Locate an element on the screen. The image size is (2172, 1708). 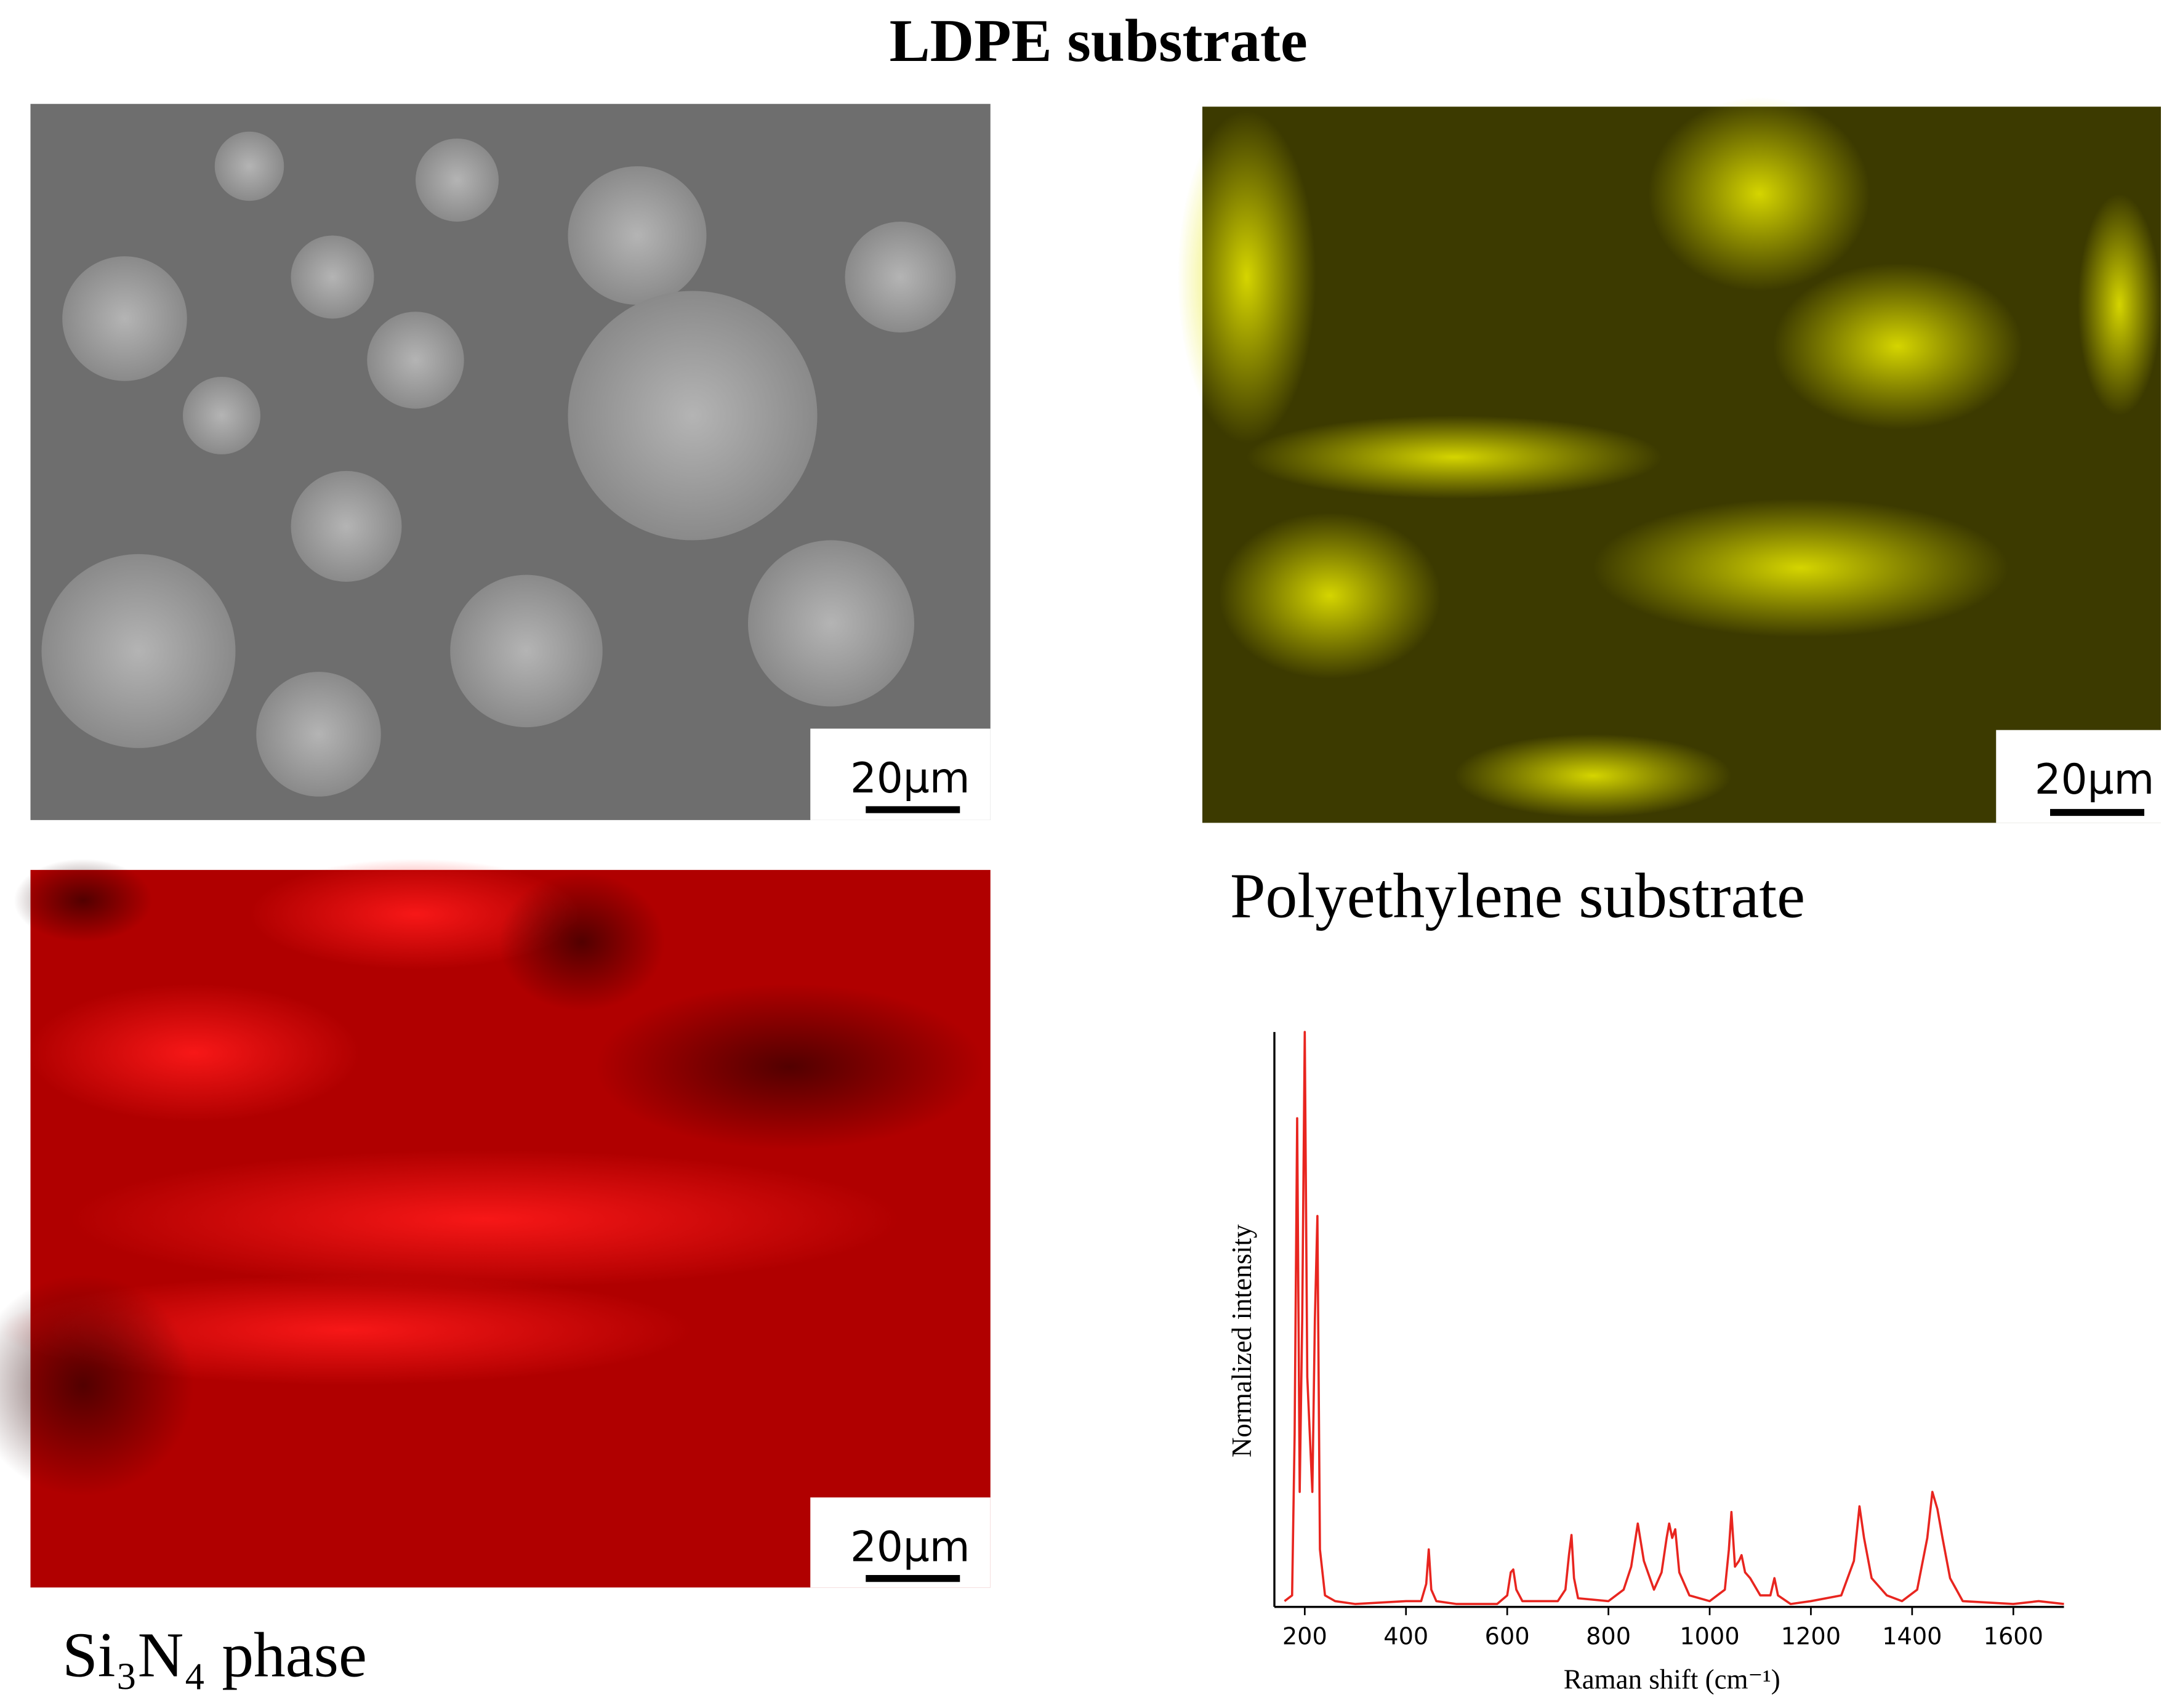
figure-title: LDPE substrate is located at coordinates (1099, 41).